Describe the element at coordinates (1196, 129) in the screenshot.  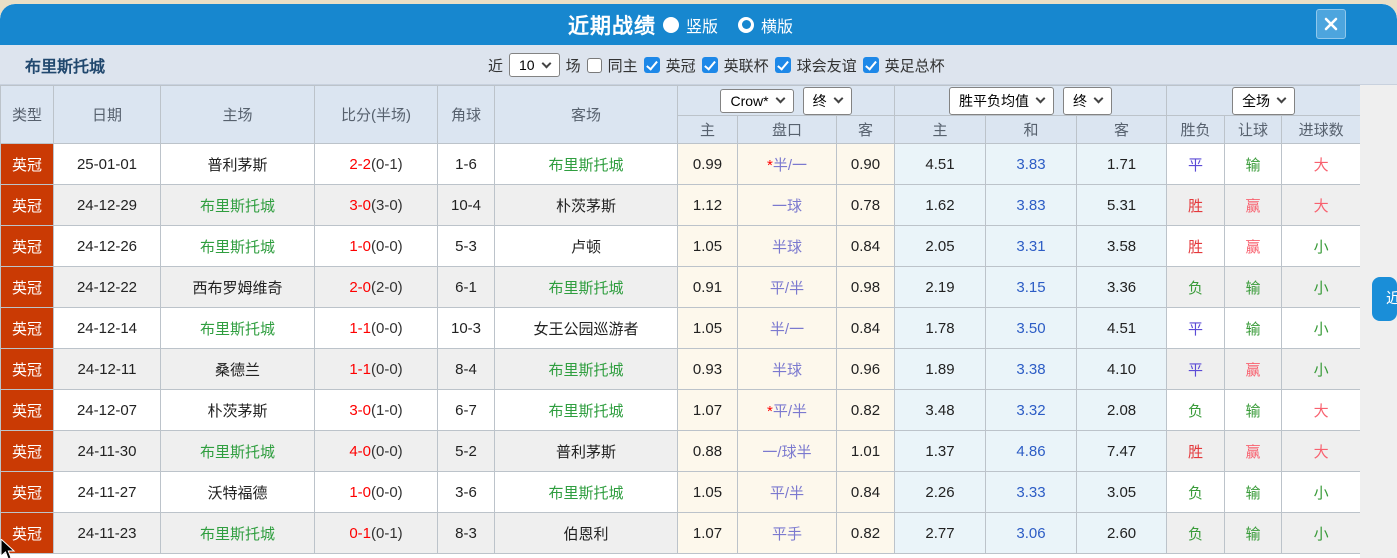
I see `subcolumn-header: 胜负` at that location.